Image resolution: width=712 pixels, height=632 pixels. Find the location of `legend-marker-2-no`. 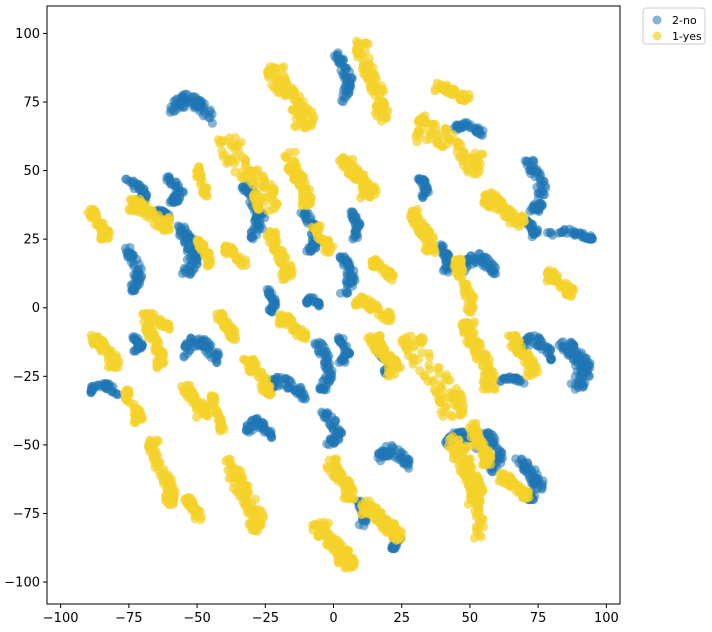

legend-marker-2-no is located at coordinates (657, 20).